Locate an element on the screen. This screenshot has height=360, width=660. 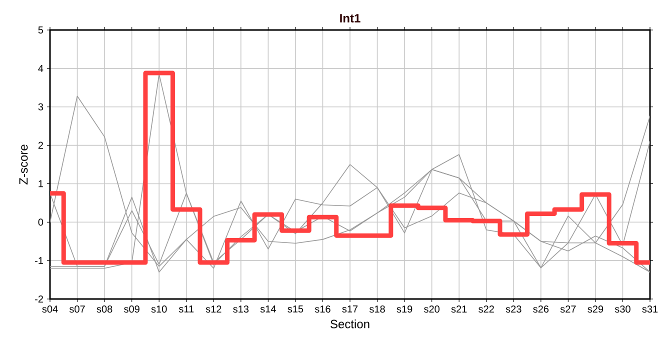
y-tick-label: 1 is located at coordinates (40, 184).